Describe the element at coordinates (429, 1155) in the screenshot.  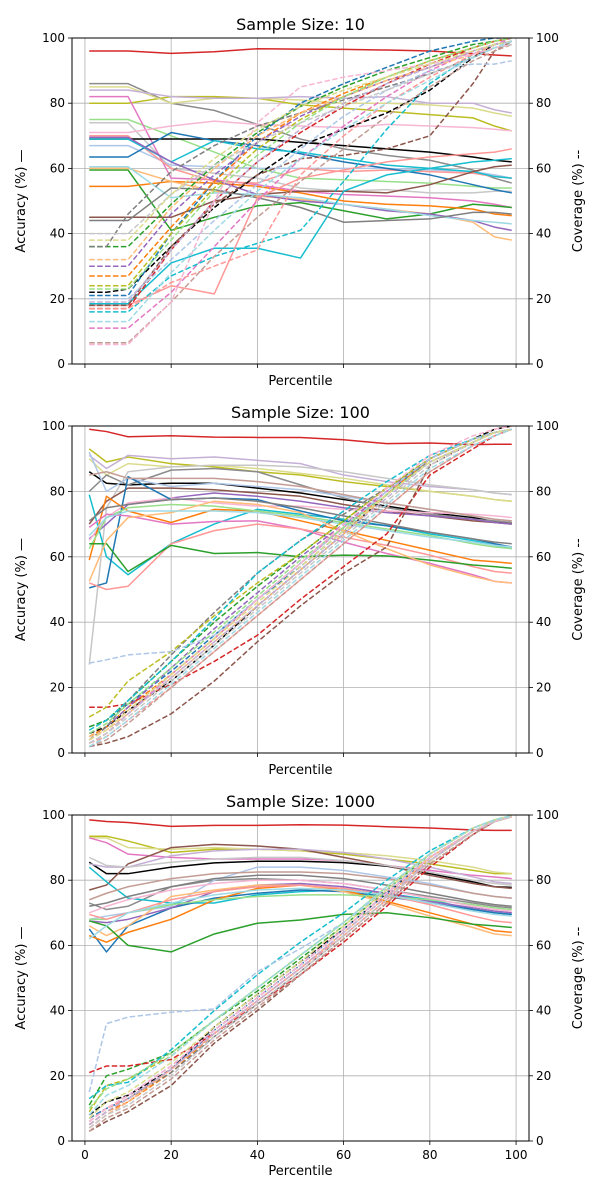
I see `x-tick-label: 80` at that location.